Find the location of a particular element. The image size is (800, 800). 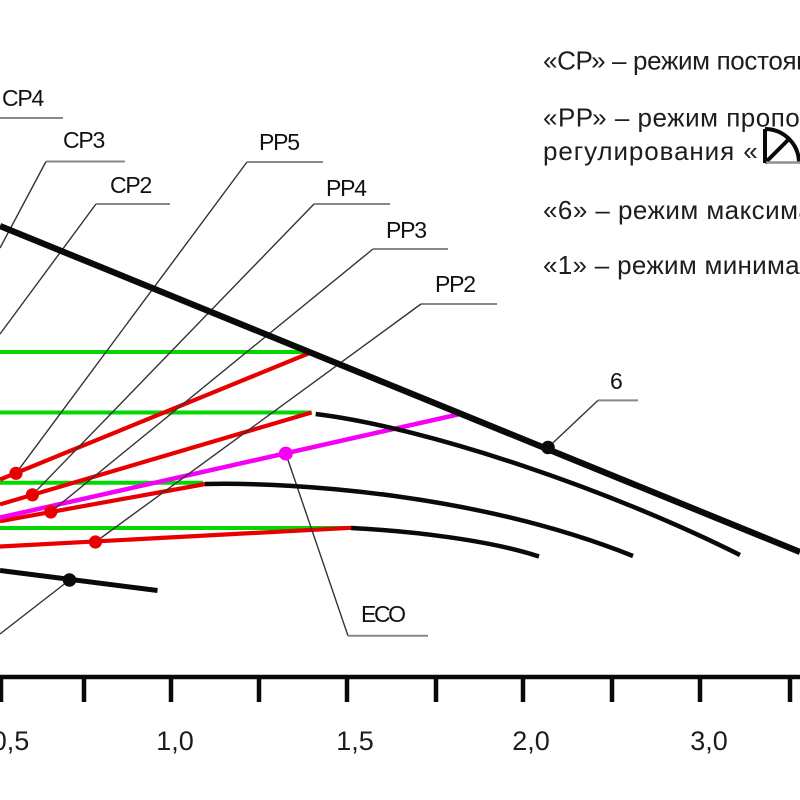

svg-text: PP2 is located at coordinates (455, 284).